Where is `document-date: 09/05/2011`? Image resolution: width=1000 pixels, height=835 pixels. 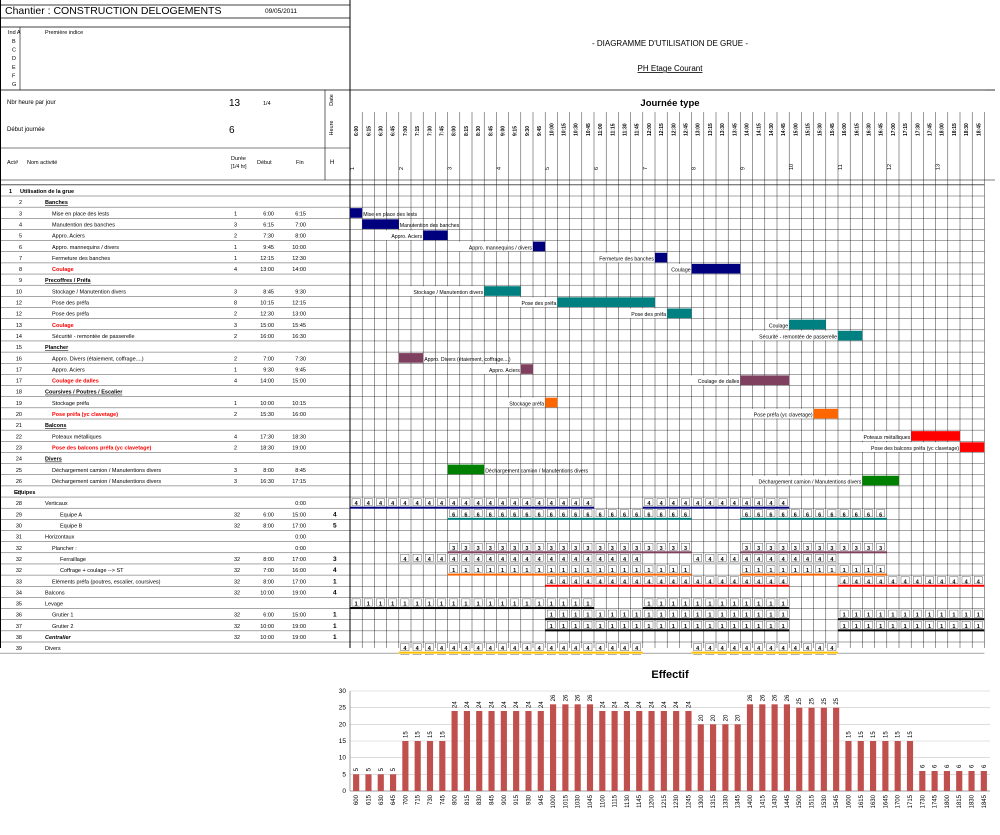 document-date: 09/05/2011 is located at coordinates (281, 11).